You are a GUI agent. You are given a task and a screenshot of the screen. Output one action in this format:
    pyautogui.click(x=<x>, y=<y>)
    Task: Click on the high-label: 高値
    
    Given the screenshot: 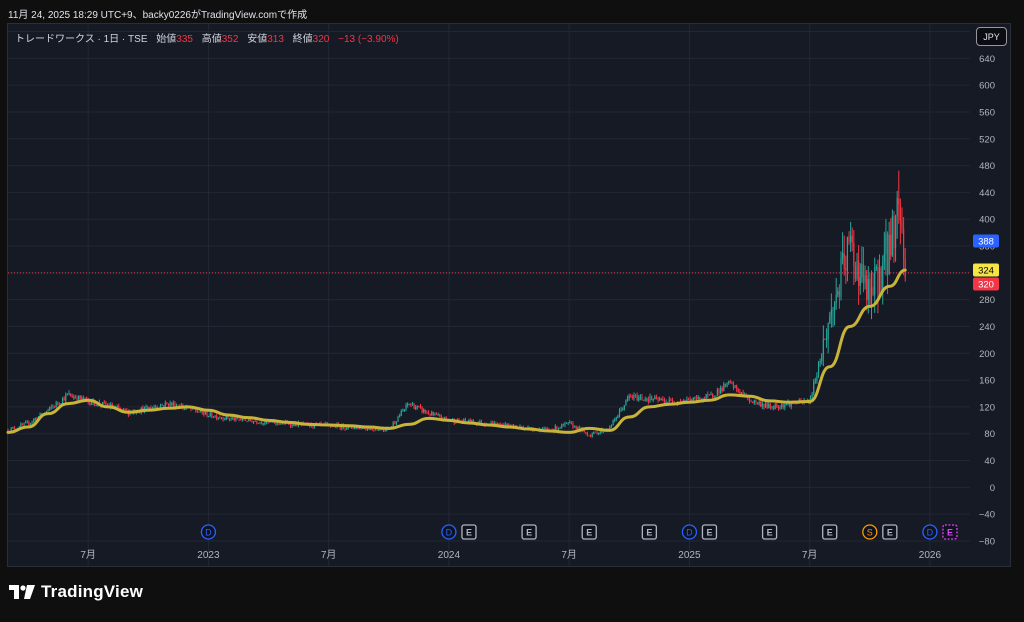 What is the action you would take?
    pyautogui.click(x=211, y=39)
    